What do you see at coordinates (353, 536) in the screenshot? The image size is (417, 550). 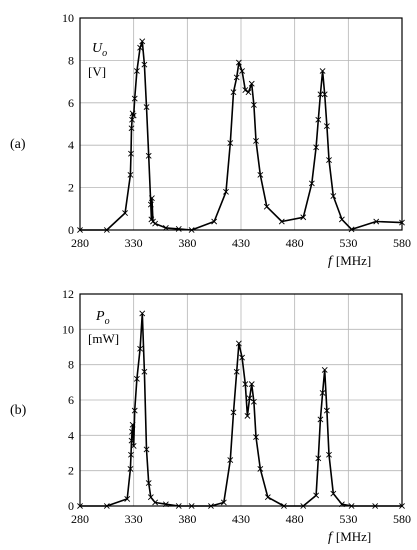 I see `x-axis-unit: [MHz]` at bounding box center [353, 536].